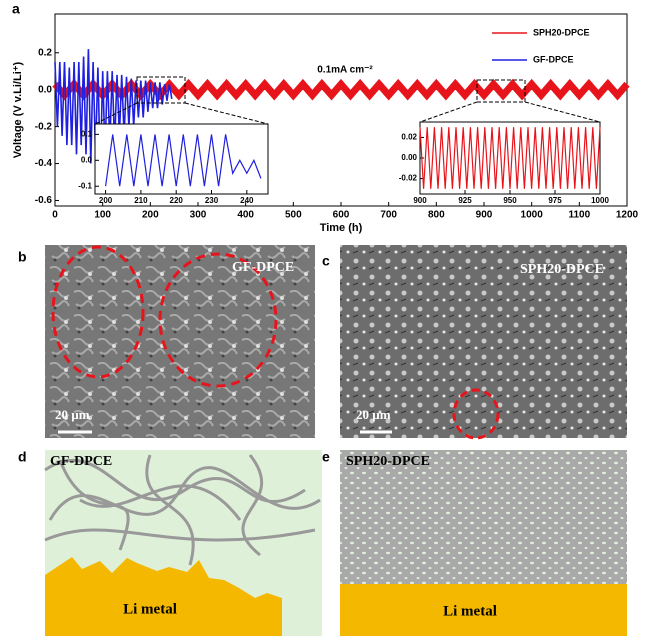 The width and height of the screenshot is (646, 641). Describe the element at coordinates (198, 215) in the screenshot. I see `x-tick-label: 300` at that location.